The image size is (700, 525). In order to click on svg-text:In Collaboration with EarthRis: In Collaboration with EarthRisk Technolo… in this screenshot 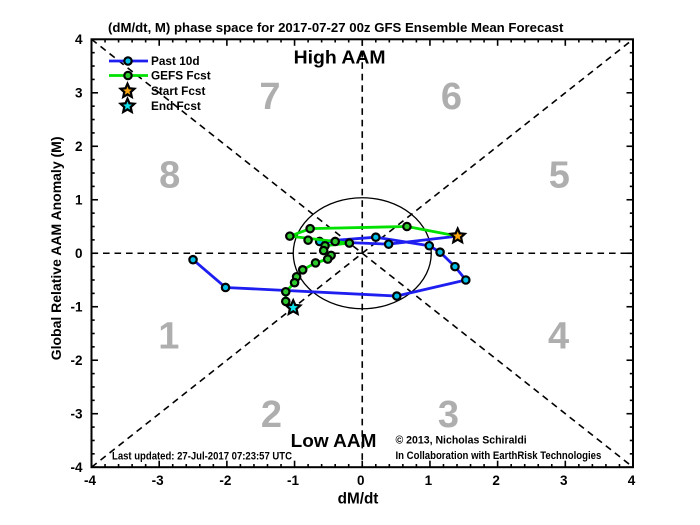, I will do `click(499, 456)`.